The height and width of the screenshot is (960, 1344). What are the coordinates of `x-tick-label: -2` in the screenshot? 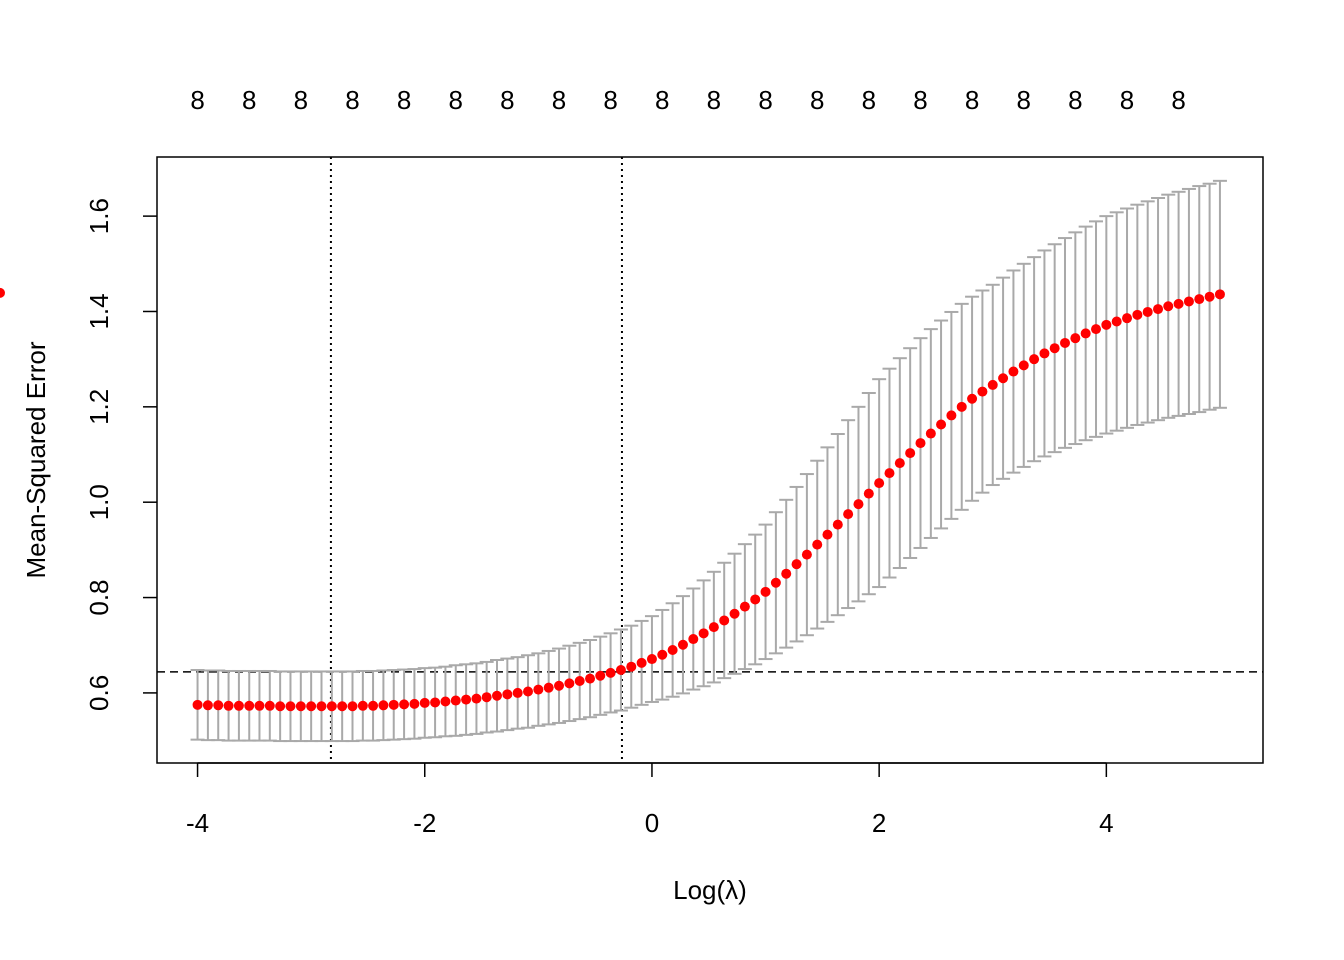 It's located at (424, 823).